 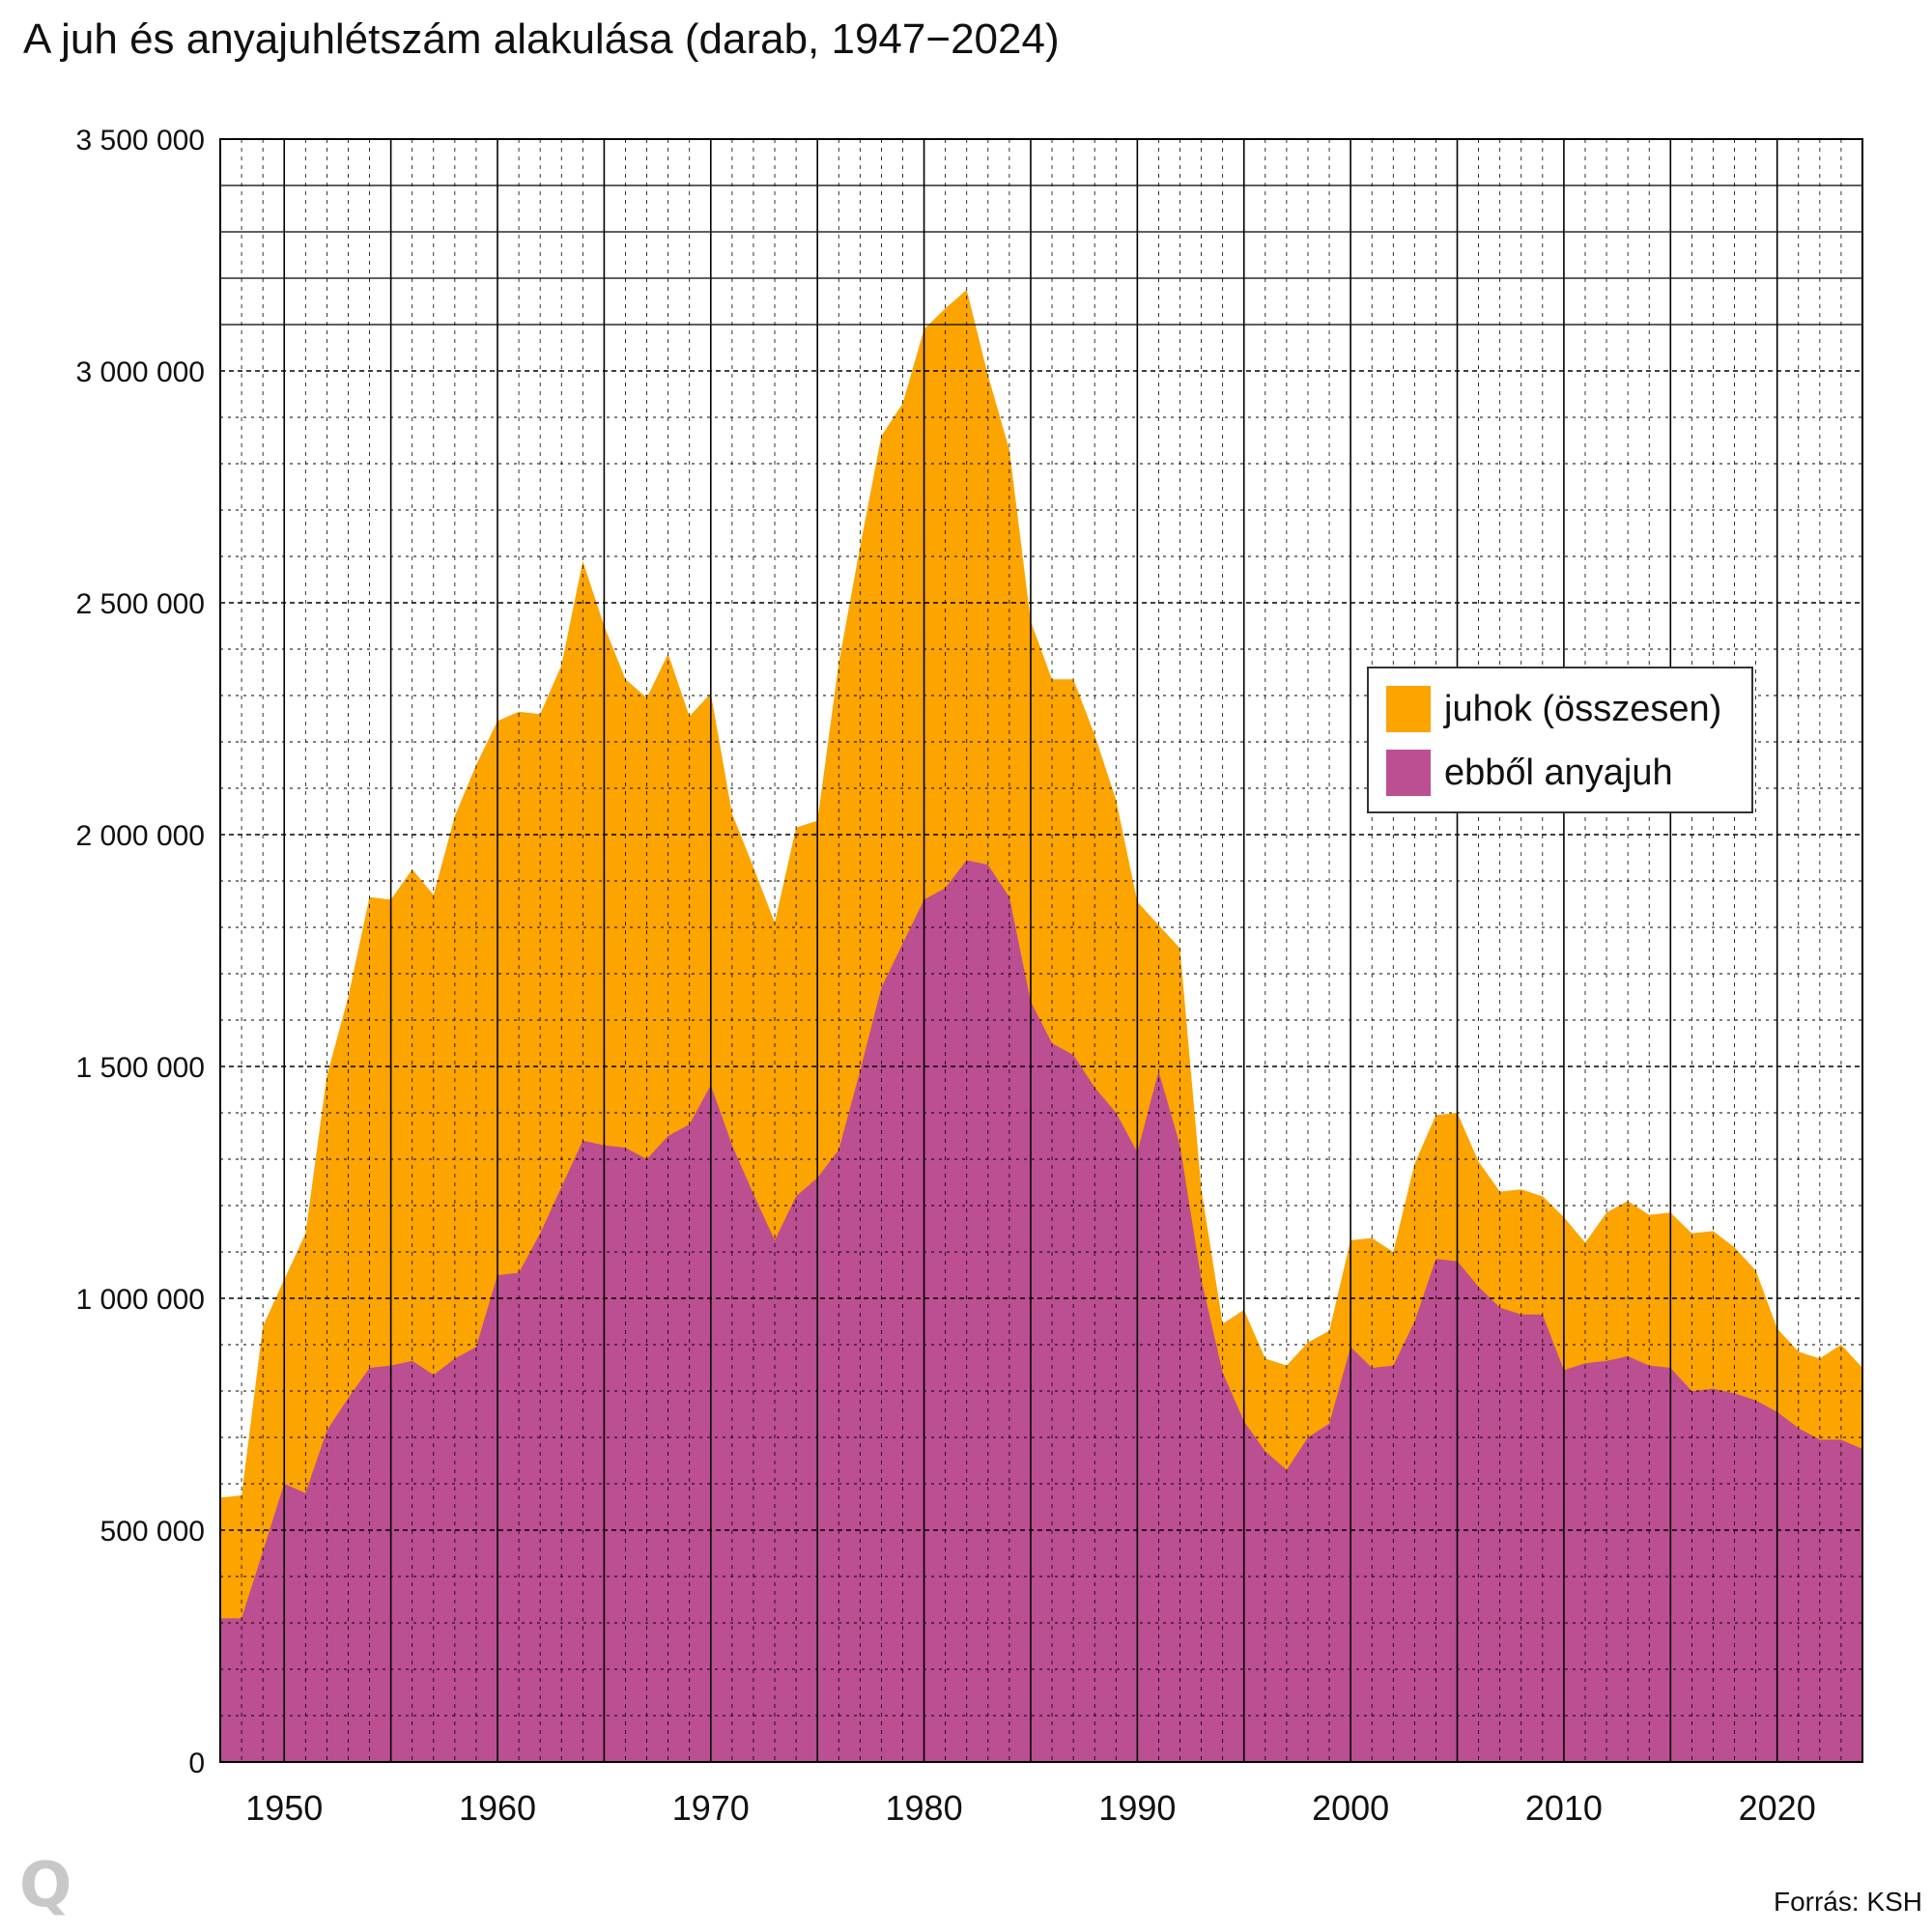 What do you see at coordinates (196, 1763) in the screenshot?
I see `y-tick-label: 0` at bounding box center [196, 1763].